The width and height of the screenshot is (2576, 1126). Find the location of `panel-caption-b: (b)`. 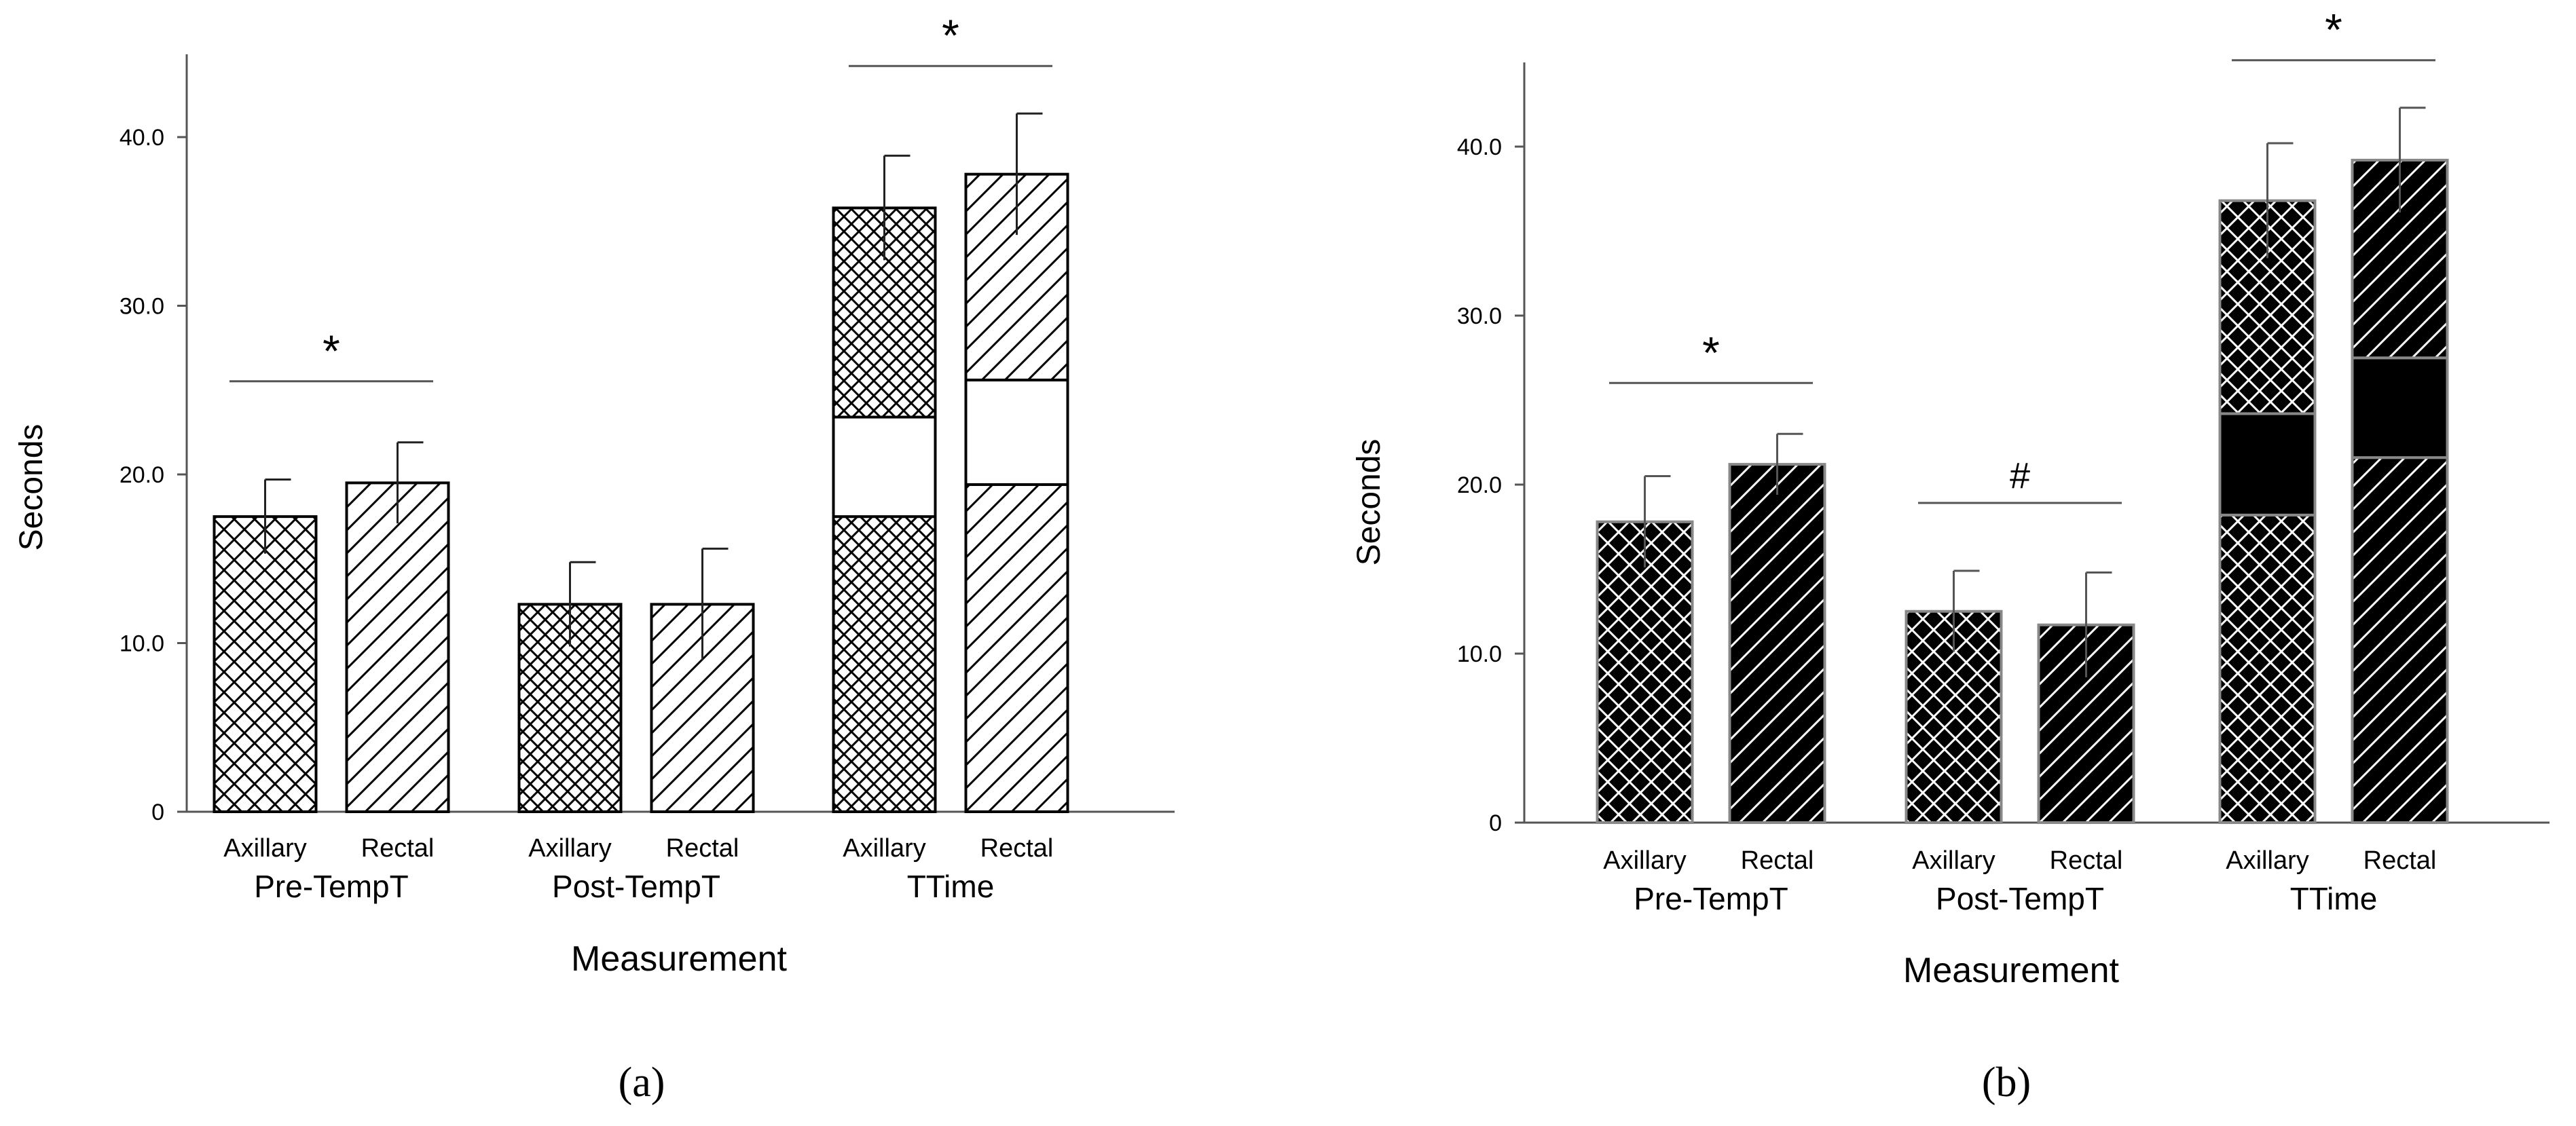

panel-caption-b: (b) is located at coordinates (2007, 1083).